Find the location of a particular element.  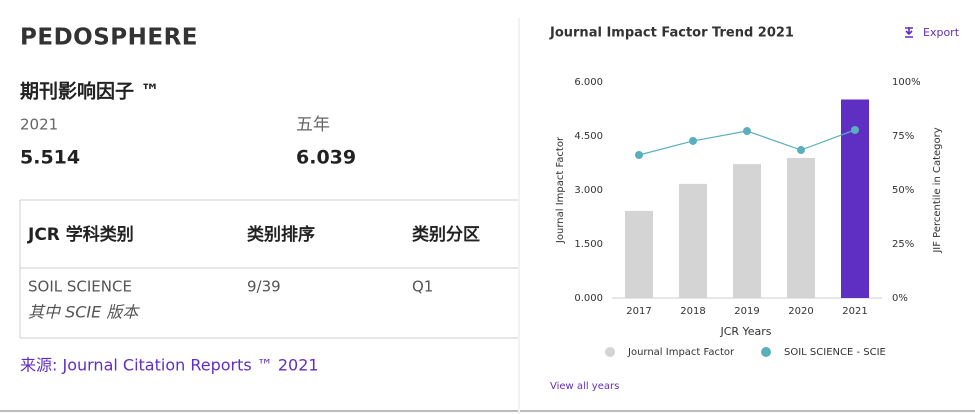

y2-tick-label: 100% is located at coordinates (906, 82).